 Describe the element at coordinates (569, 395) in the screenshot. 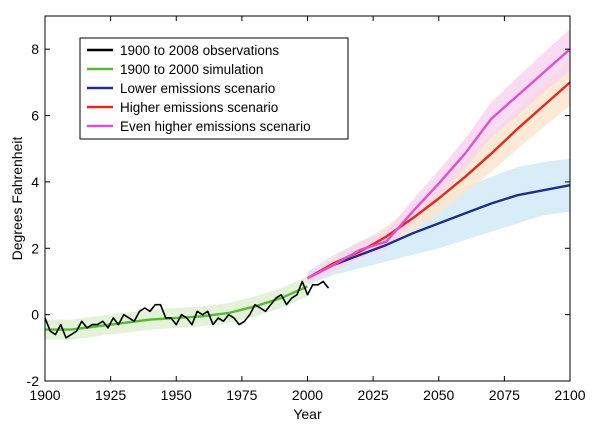

I see `x-tick-label: 2100` at that location.